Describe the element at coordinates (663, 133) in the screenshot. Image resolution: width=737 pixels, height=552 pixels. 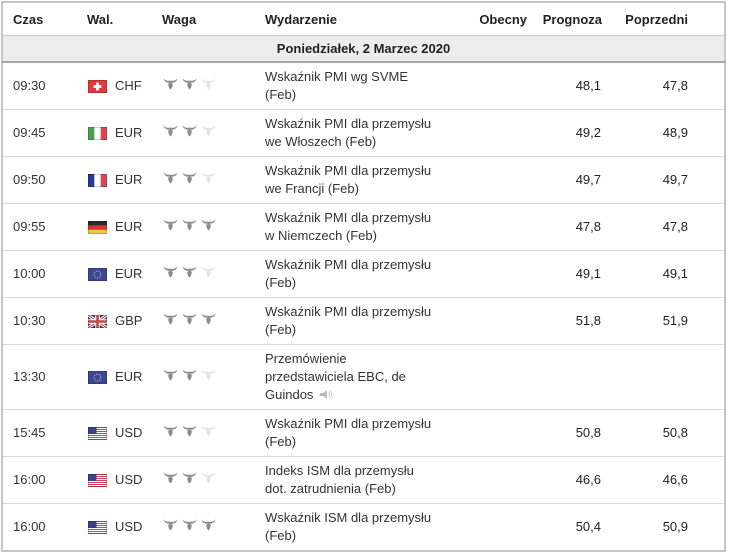
I see `previous-value: 48,9` at that location.